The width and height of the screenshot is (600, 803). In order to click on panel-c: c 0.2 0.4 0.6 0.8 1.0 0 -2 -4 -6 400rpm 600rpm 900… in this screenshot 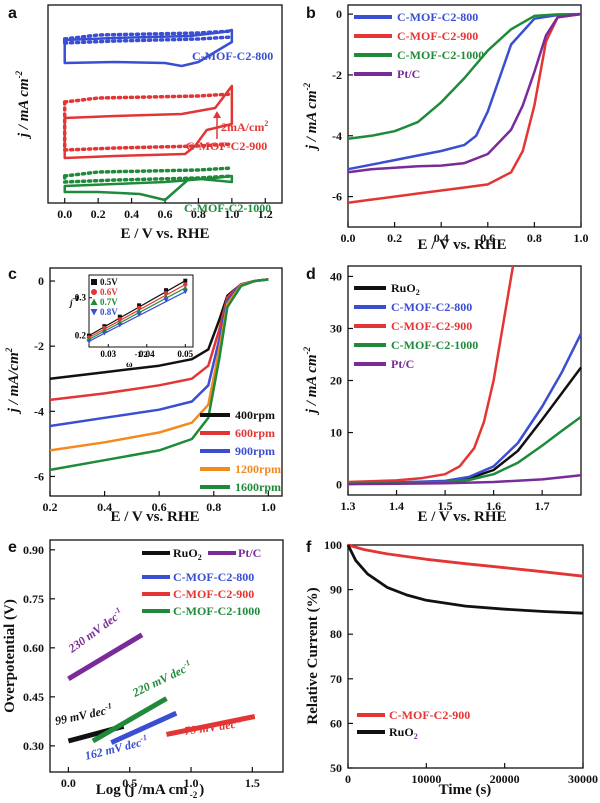, I will do `click(143, 395)`.